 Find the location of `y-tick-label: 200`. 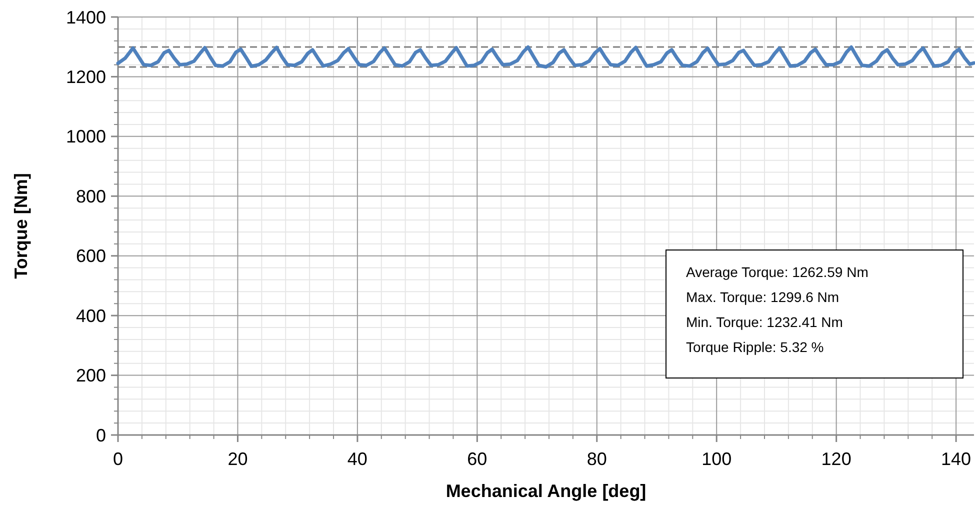

y-tick-label: 200 is located at coordinates (91, 376).